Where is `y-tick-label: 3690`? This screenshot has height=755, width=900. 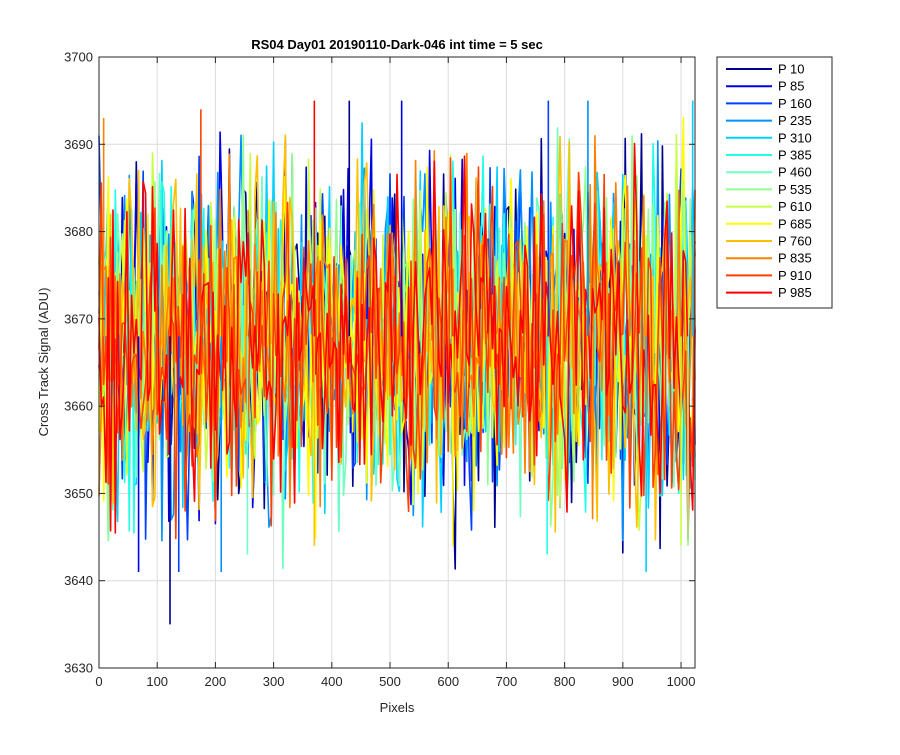
y-tick-label: 3690 is located at coordinates (78, 144).